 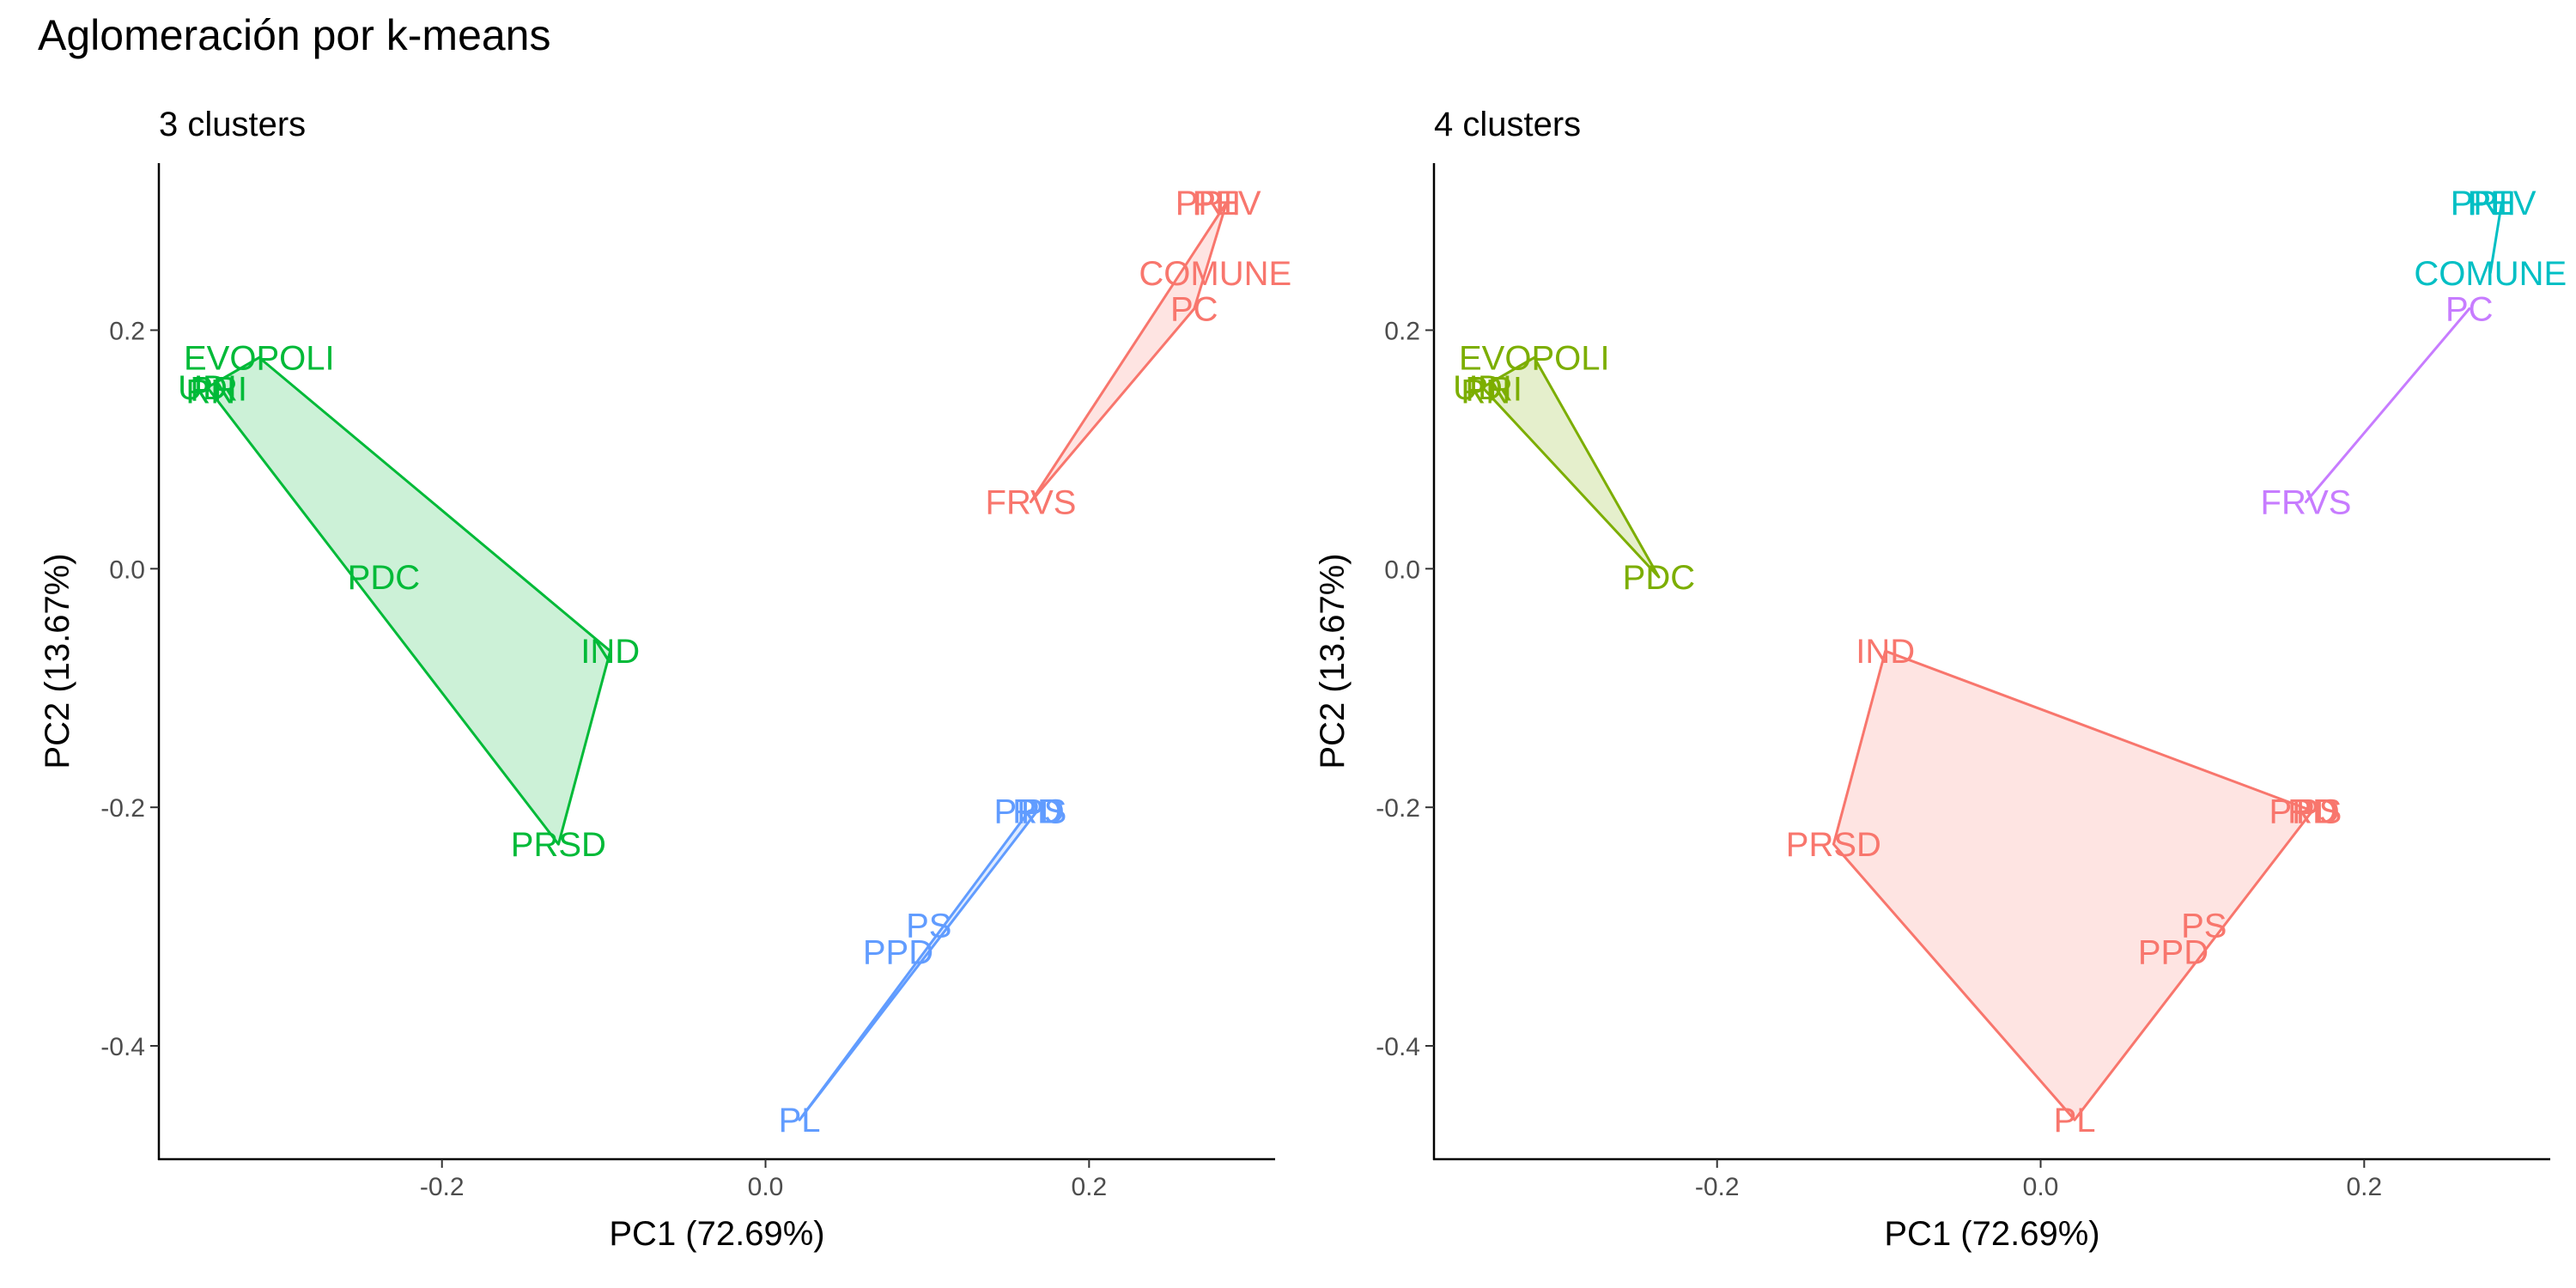 What do you see at coordinates (1507, 124) in the screenshot?
I see `panel-subtitle: 4 clusters` at bounding box center [1507, 124].